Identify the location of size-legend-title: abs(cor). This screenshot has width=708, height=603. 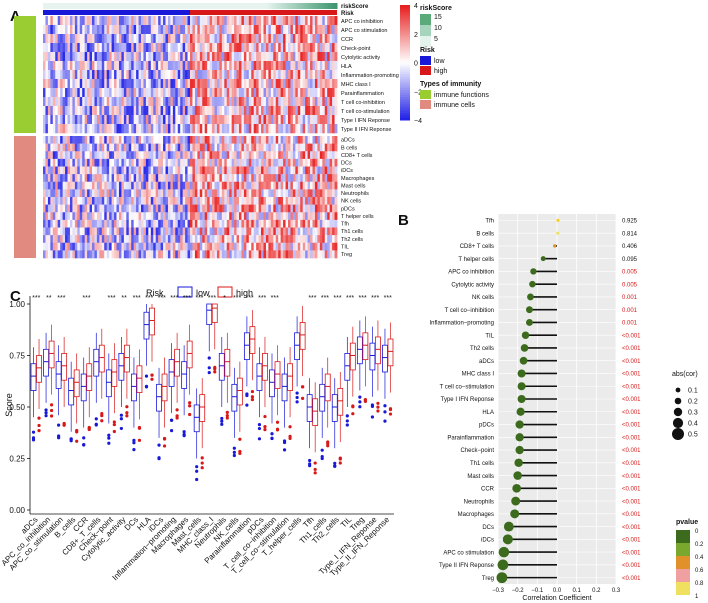
(685, 374).